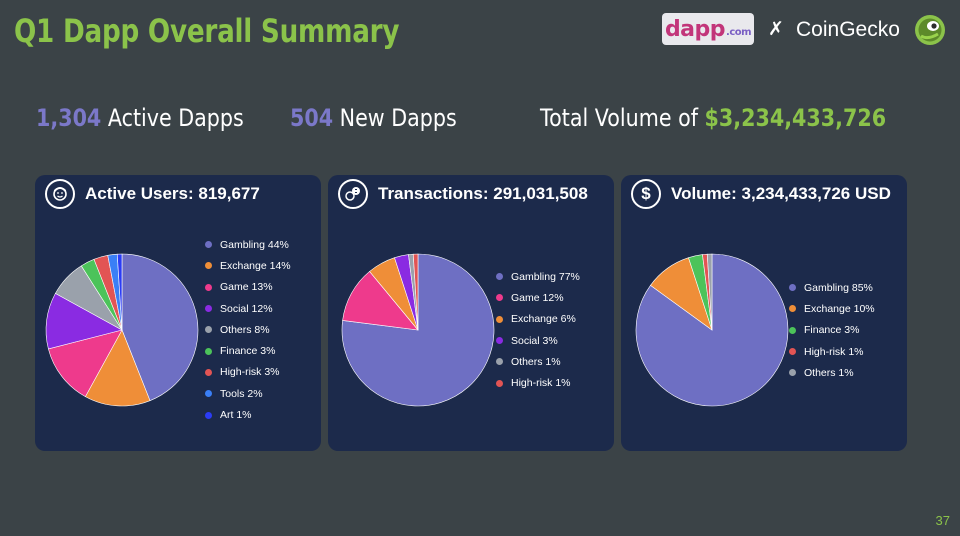  I want to click on legend-label: High-risk 3%, so click(250, 372).